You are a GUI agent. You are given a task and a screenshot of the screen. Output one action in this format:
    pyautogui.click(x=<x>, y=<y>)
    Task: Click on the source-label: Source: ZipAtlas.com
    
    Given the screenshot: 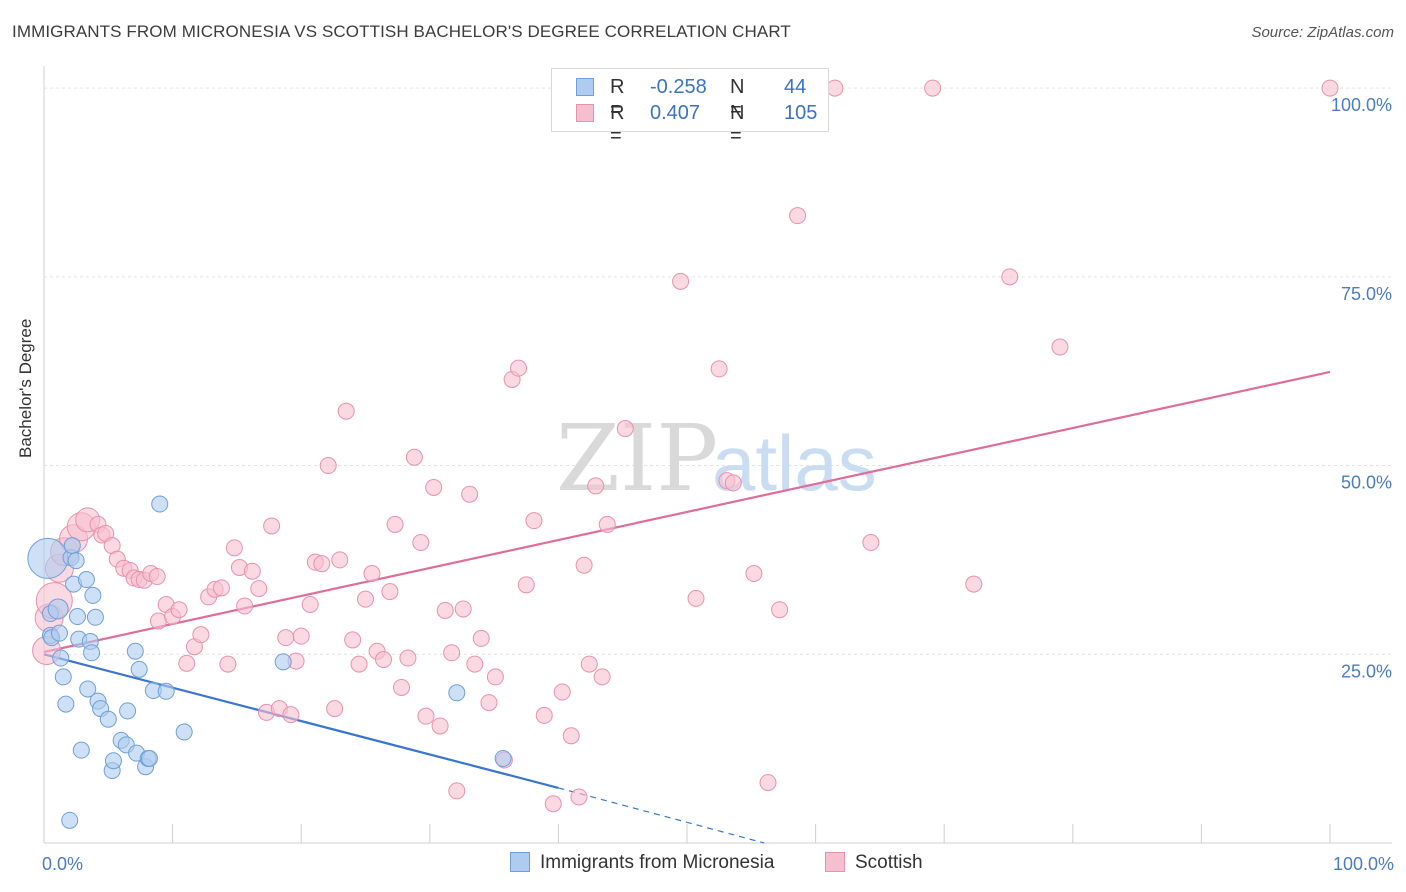 What is the action you would take?
    pyautogui.click(x=1322, y=32)
    